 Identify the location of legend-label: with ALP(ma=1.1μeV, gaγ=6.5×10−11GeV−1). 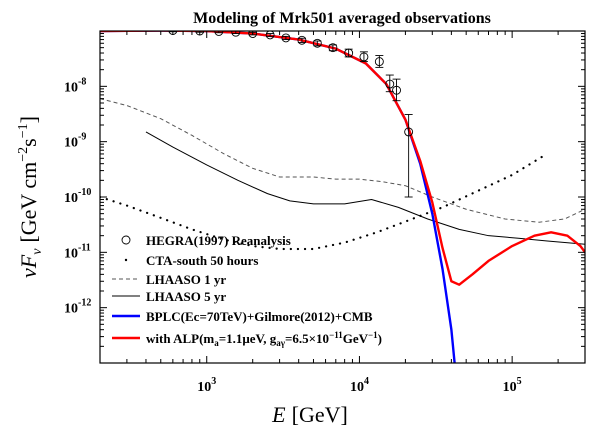
(264, 339).